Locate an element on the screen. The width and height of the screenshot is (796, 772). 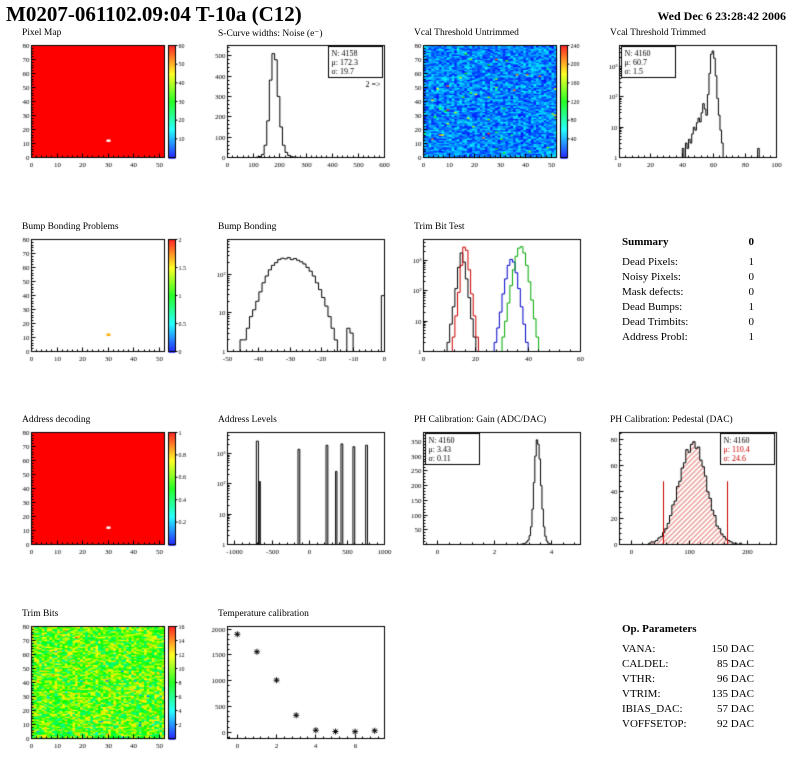
summary-row-dead-pixels: Dead Pixels: 1 is located at coordinates (688, 262).